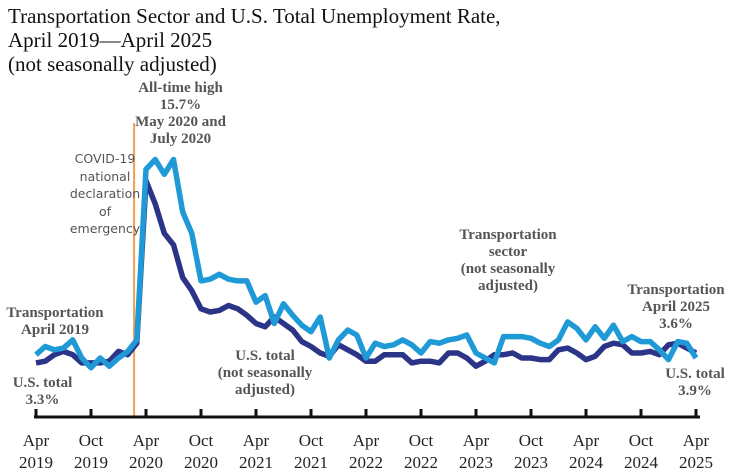 The height and width of the screenshot is (475, 731). Describe the element at coordinates (696, 462) in the screenshot. I see `x-tick-label: 2025` at that location.